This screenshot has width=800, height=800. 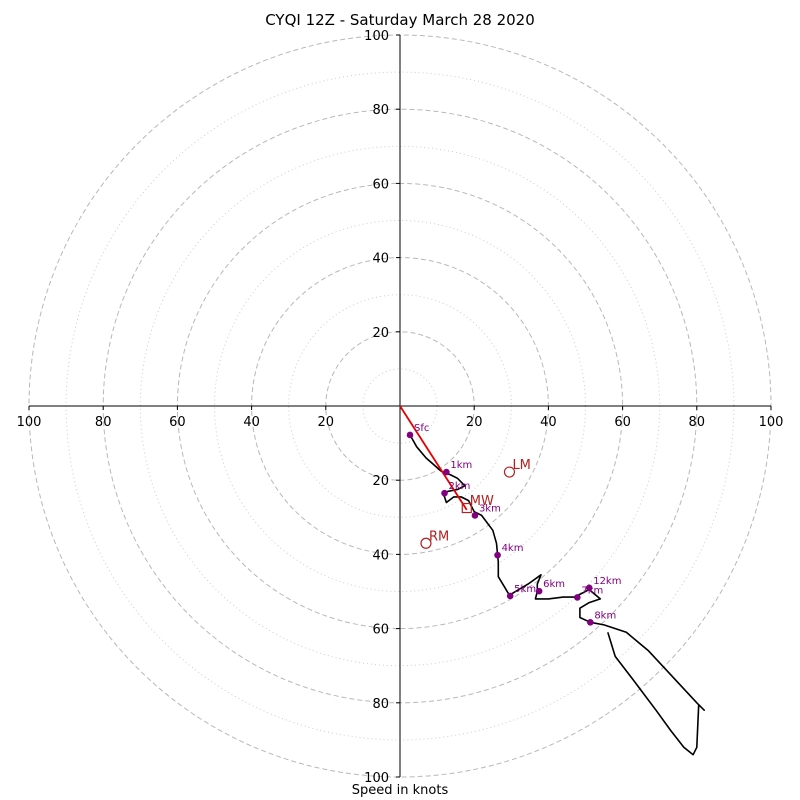 I want to click on height-label-8km: 8km, so click(x=605, y=615).